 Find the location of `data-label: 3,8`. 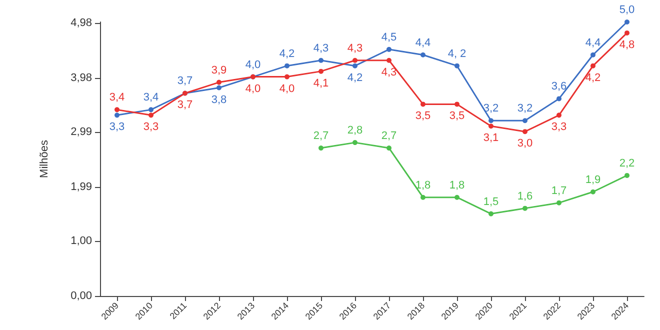

data-label: 3,8 is located at coordinates (219, 100).